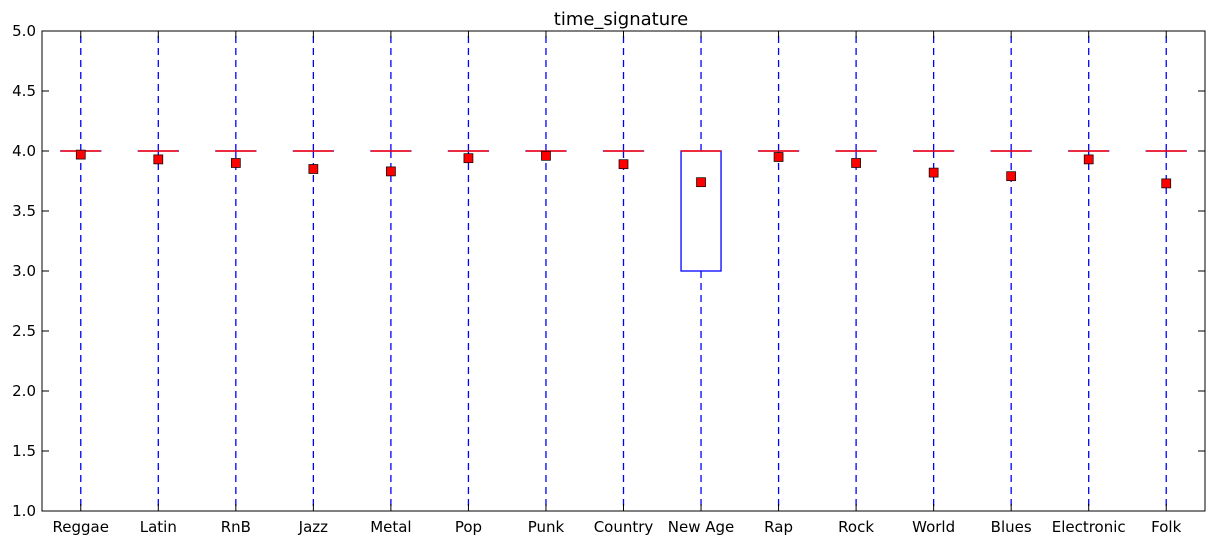  I want to click on x-tick-label: Punk, so click(546, 527).